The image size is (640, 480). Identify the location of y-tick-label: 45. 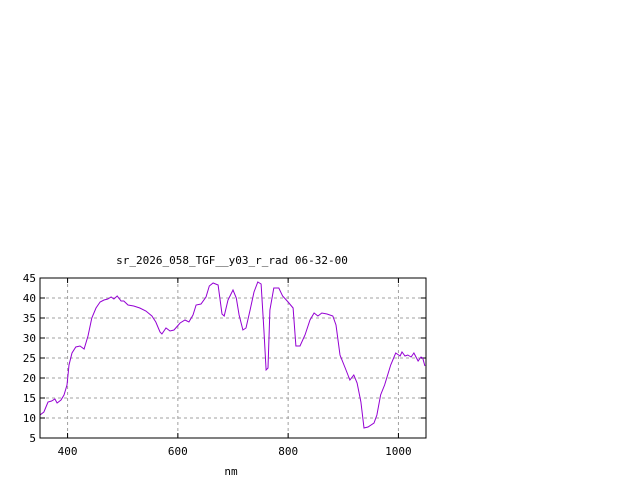
(29, 278).